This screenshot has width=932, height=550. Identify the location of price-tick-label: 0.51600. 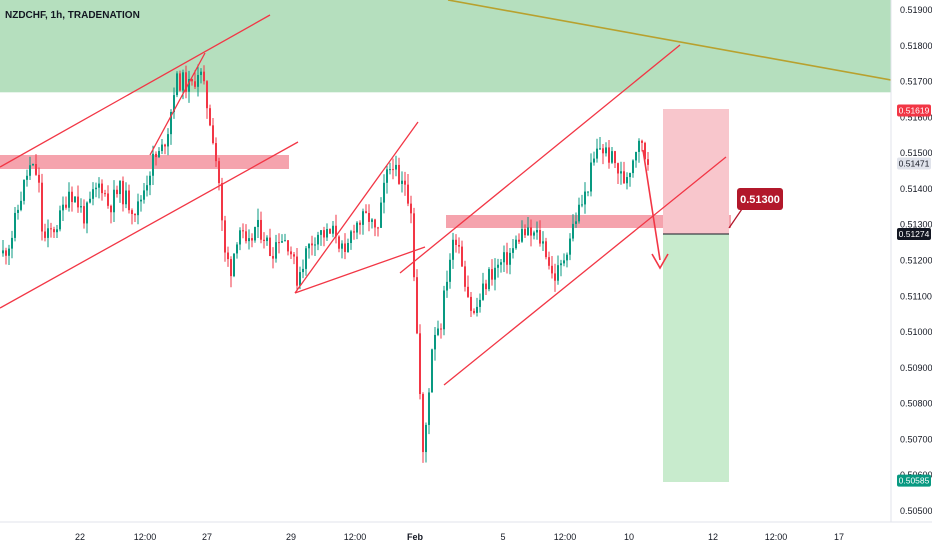
(916, 117).